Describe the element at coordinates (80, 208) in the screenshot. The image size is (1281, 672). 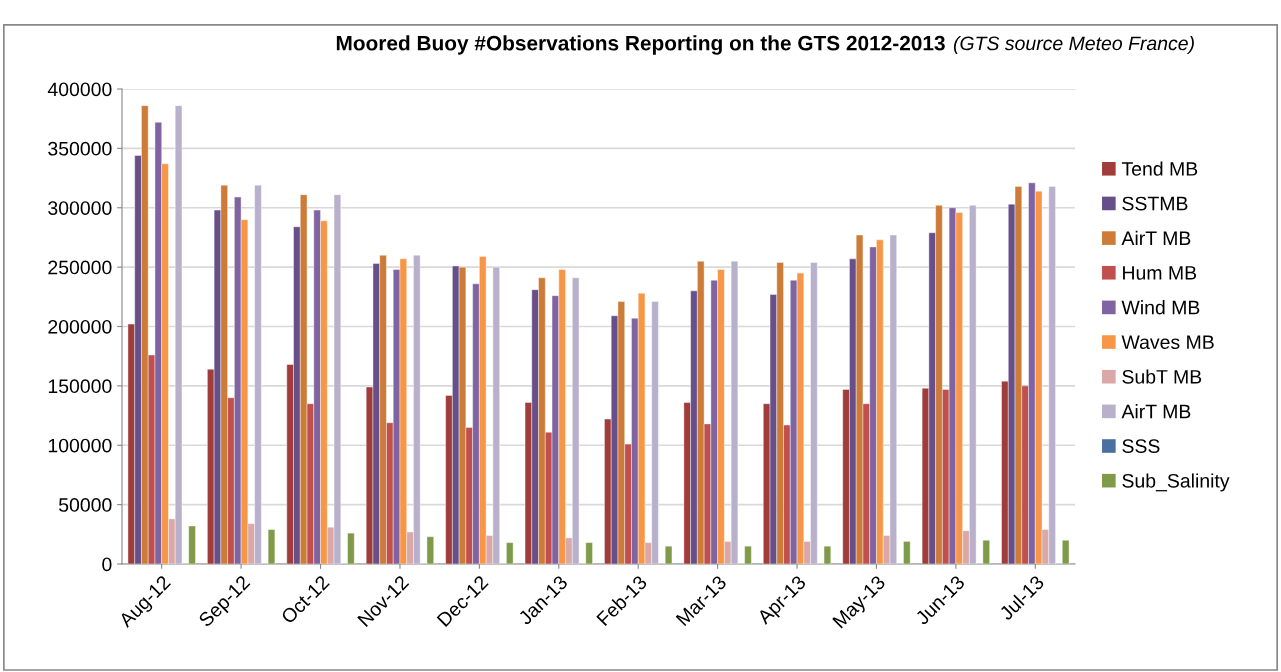
I see `y-tick-label: 300000` at that location.